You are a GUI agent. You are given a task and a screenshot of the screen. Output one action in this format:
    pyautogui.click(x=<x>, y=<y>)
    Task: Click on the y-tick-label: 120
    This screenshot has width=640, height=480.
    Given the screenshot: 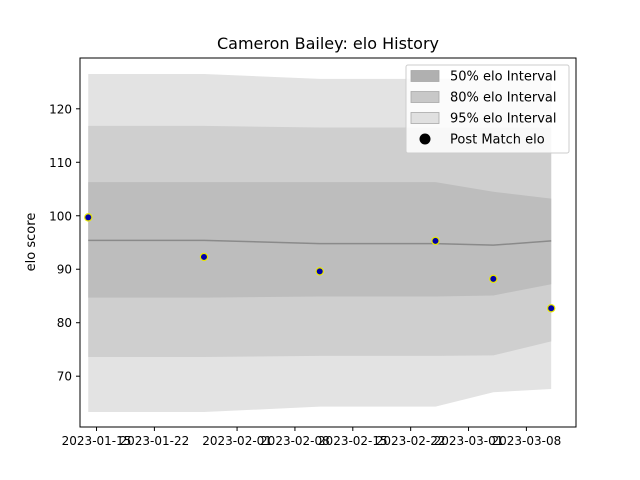 What is the action you would take?
    pyautogui.click(x=60, y=109)
    